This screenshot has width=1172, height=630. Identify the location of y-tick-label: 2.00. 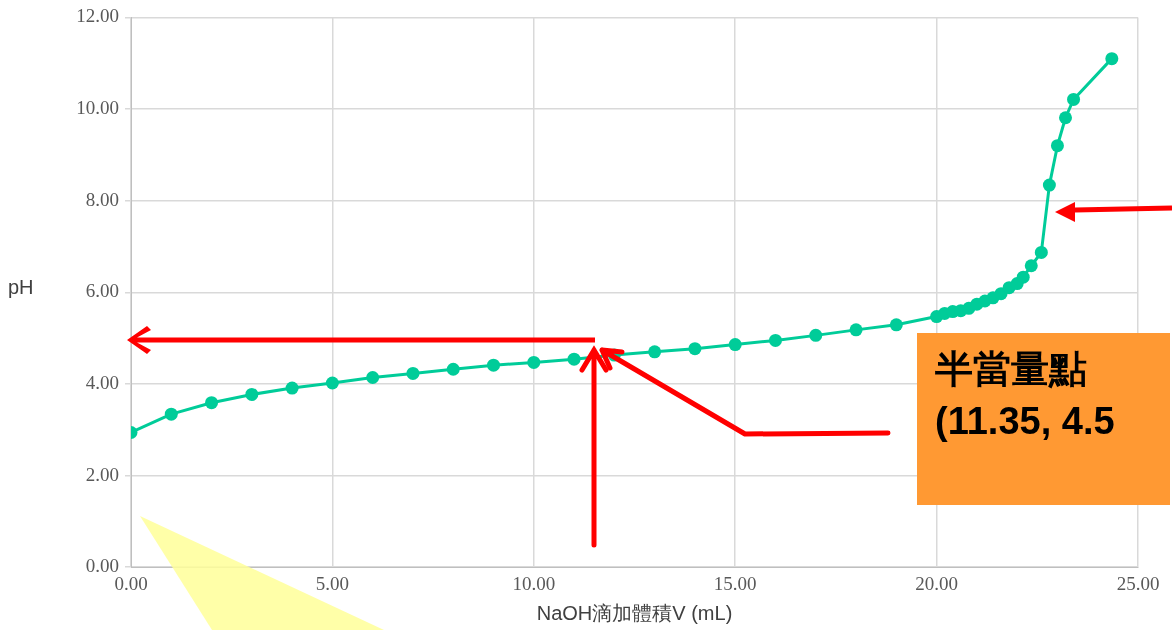
(102, 474).